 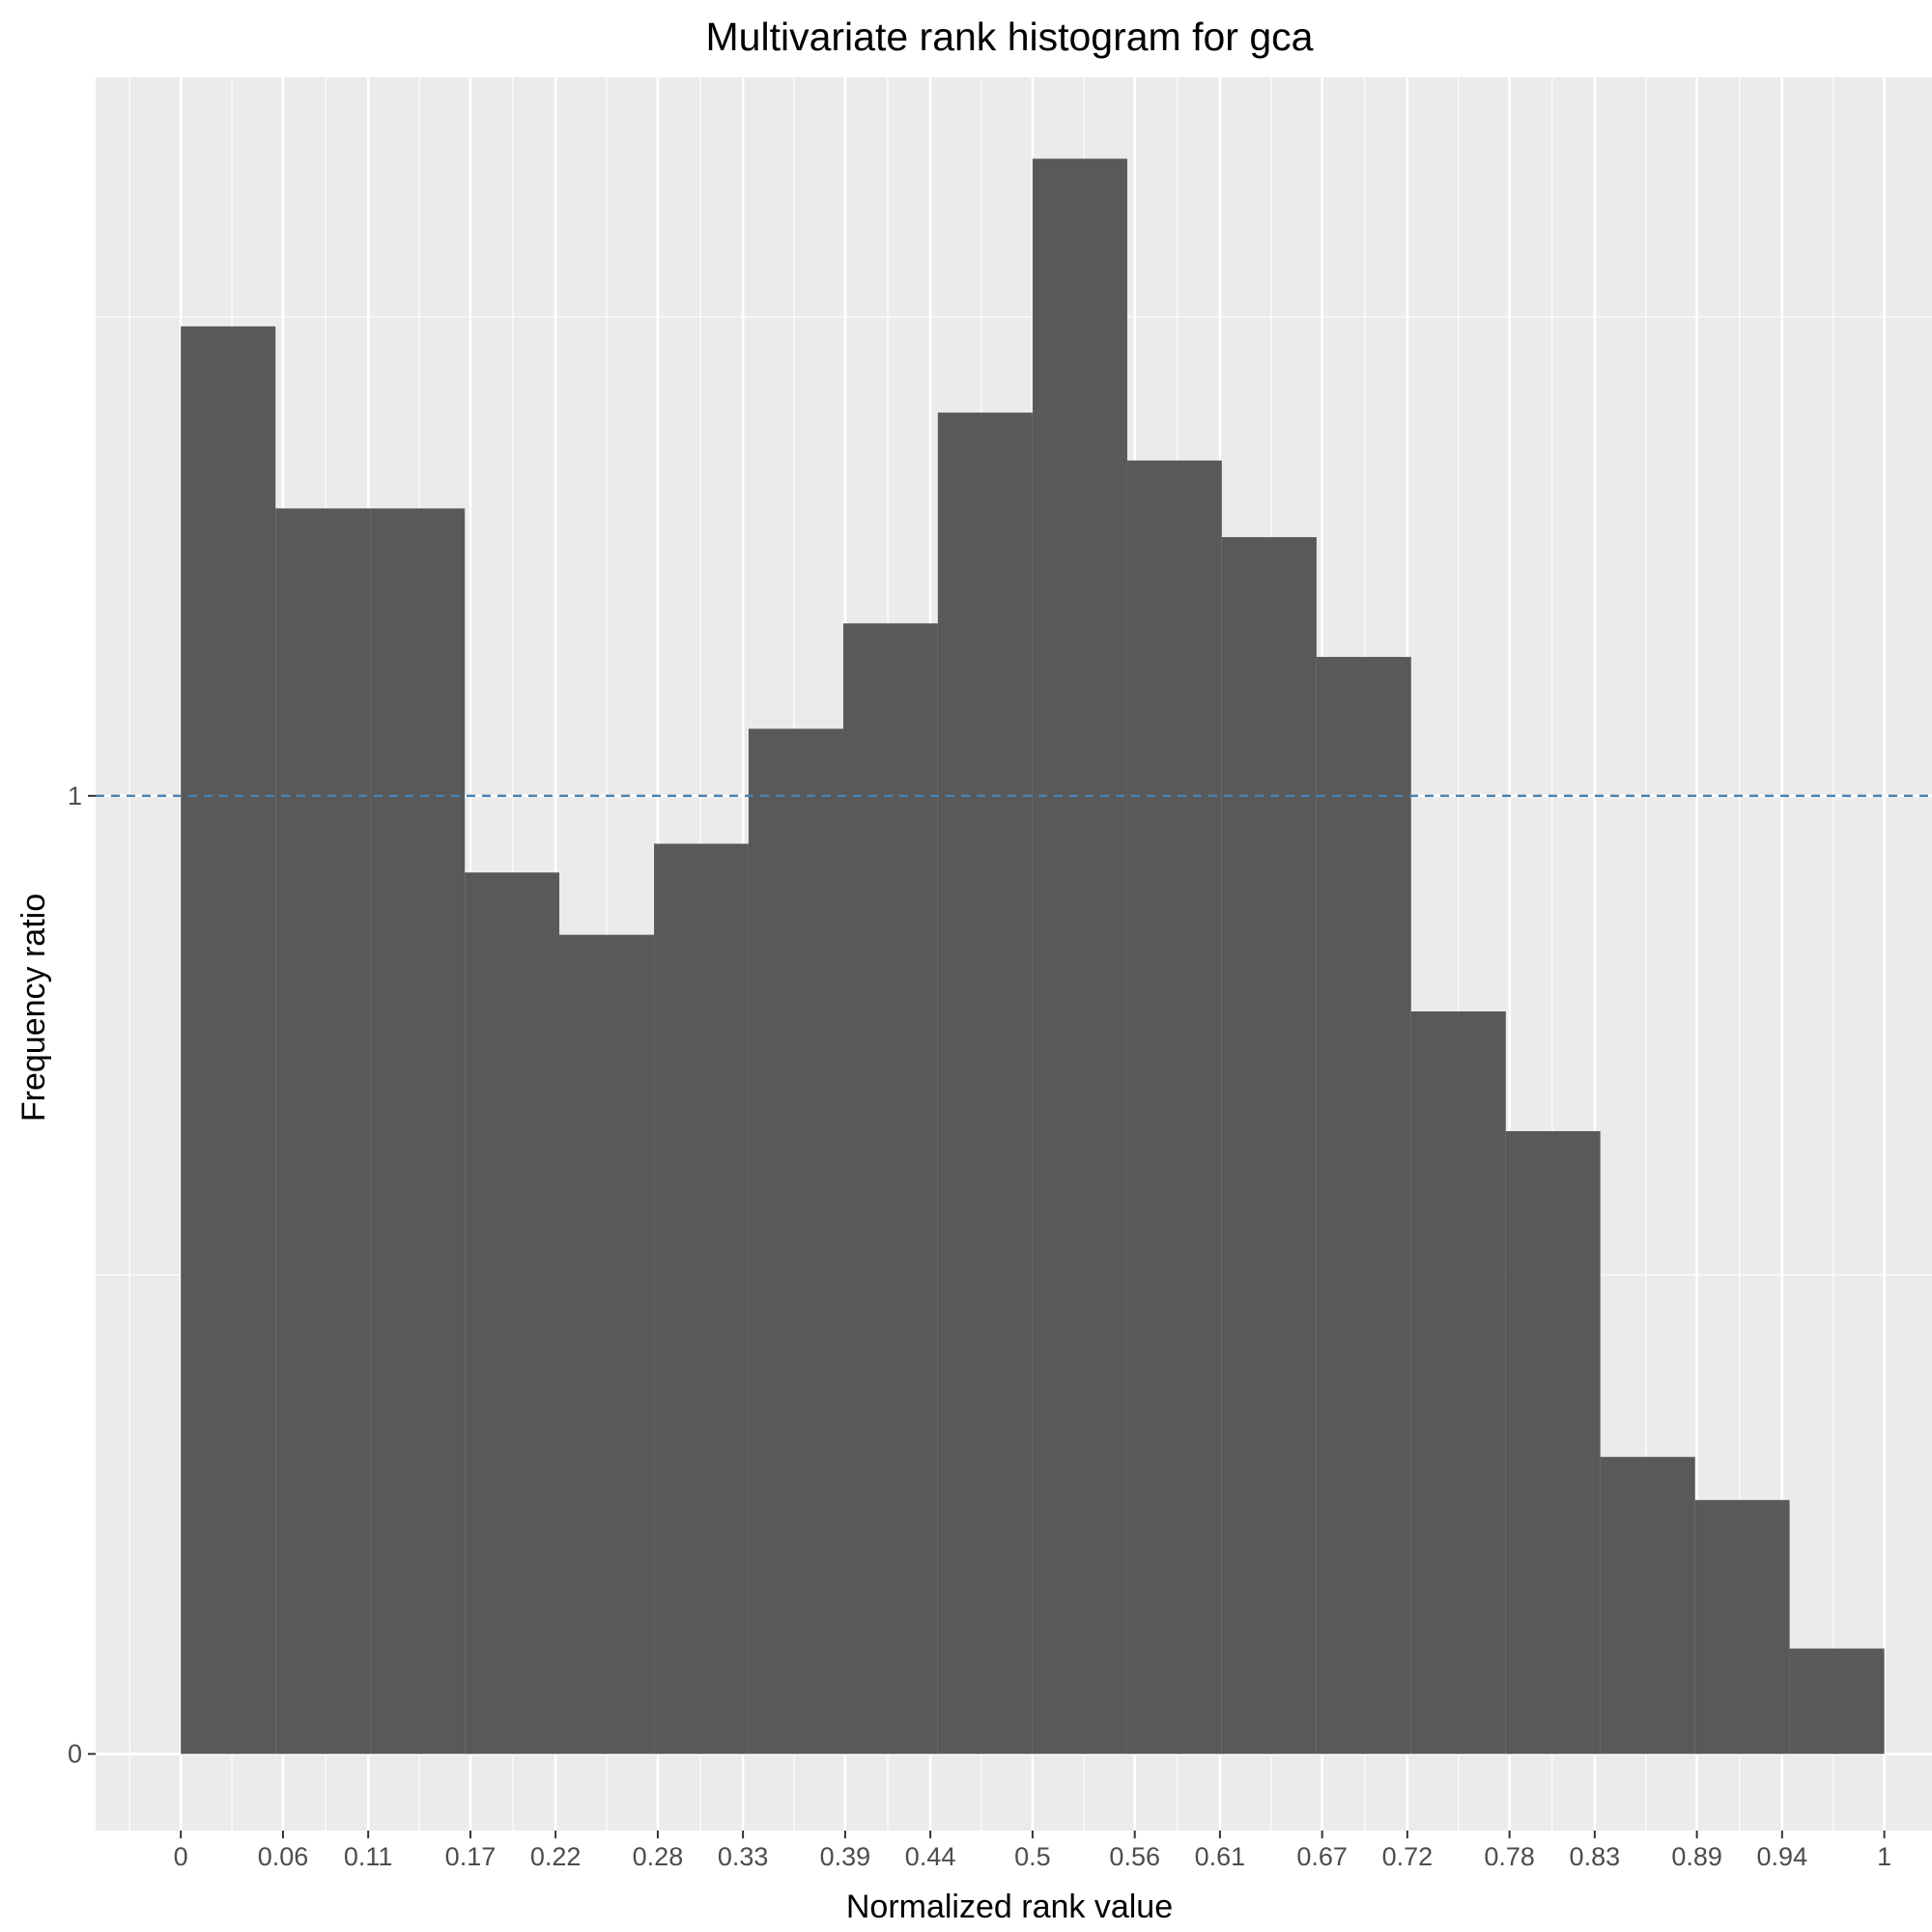 What do you see at coordinates (1322, 1856) in the screenshot?
I see `x-tick-label: 0.67` at bounding box center [1322, 1856].